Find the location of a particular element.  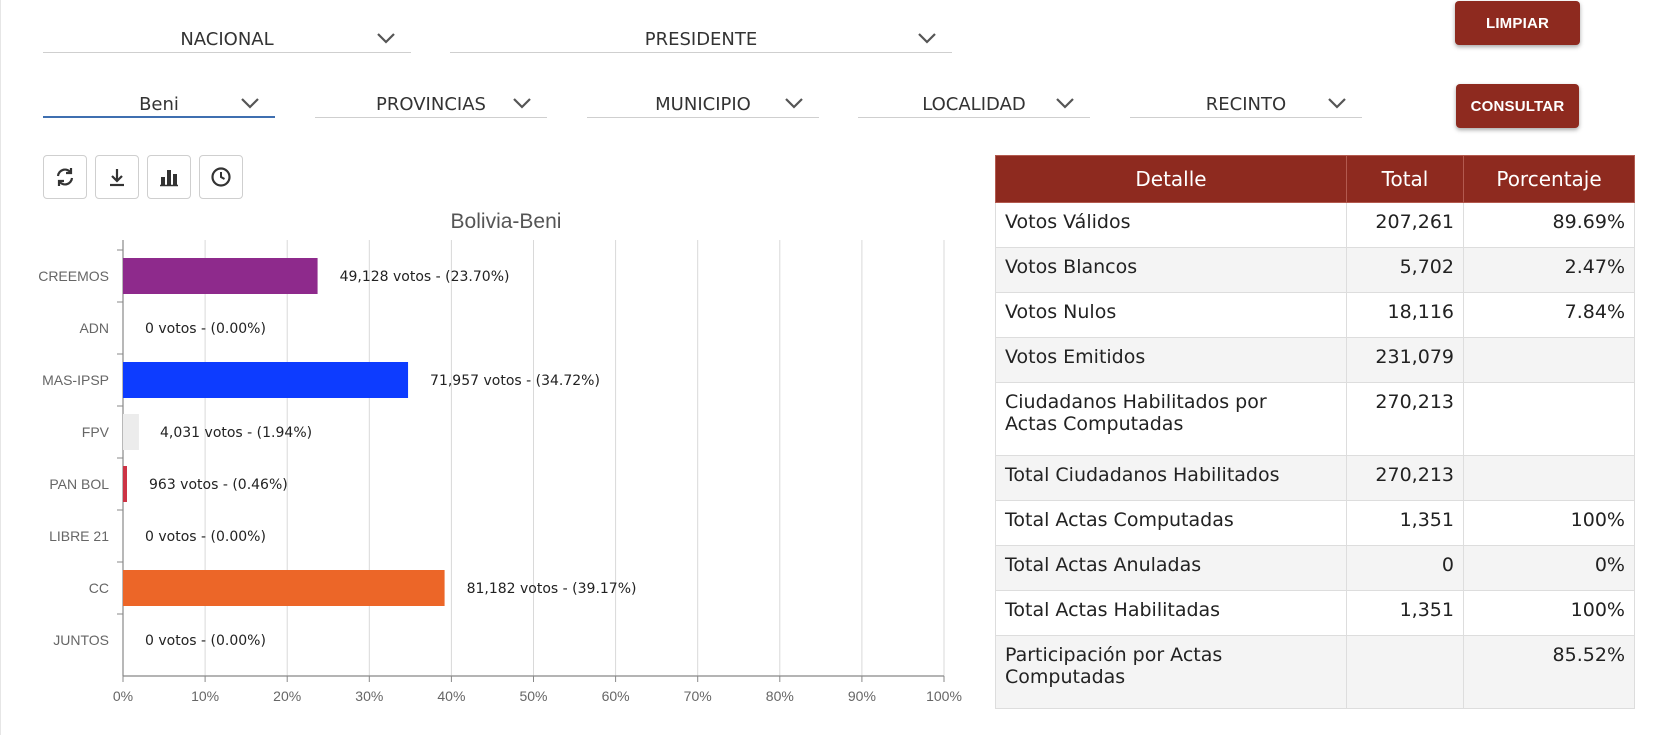

recinto-select-value: RECINTO is located at coordinates (1246, 104).